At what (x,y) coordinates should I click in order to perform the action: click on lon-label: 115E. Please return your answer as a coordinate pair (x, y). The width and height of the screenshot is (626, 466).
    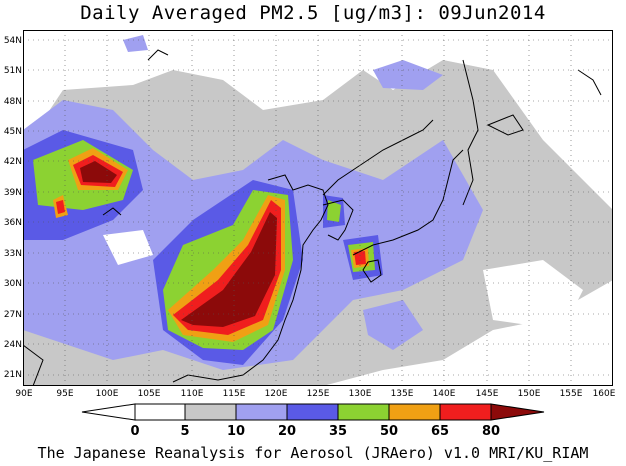
    Looking at the image, I should click on (234, 394).